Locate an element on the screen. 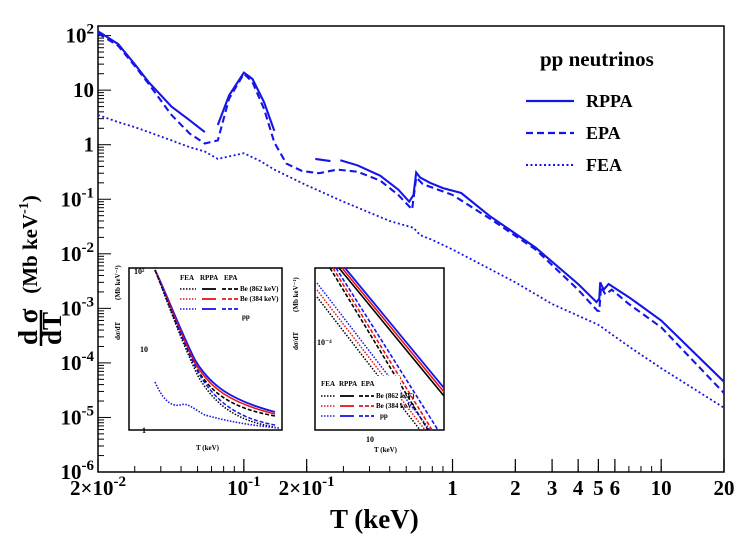  inset2-xlabel: T (keV) is located at coordinates (386, 450).